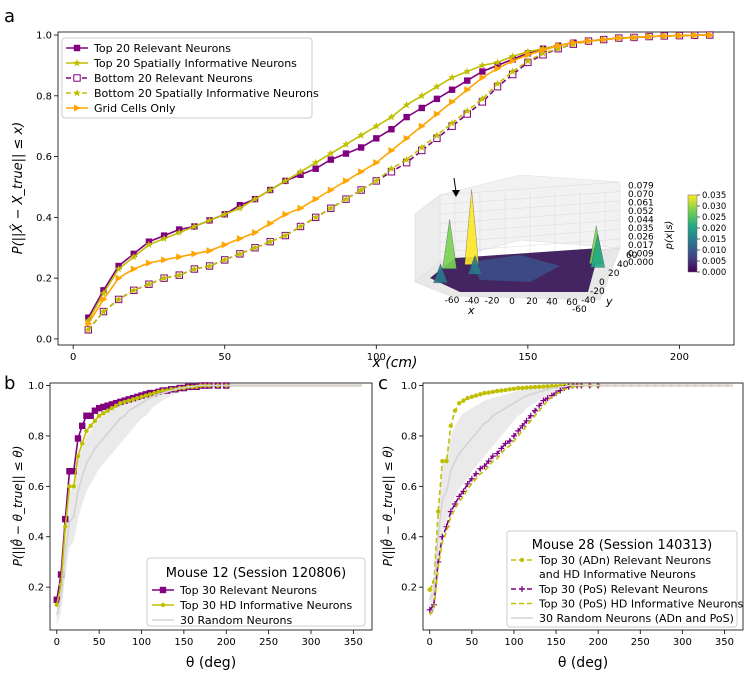 This screenshot has height=678, width=747. I want to click on colorbar, so click(692, 233).